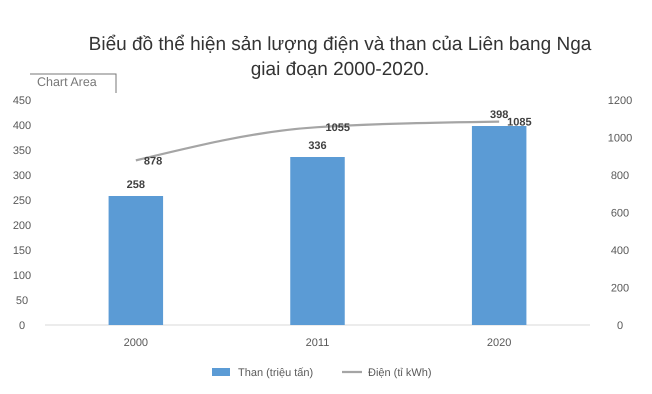 The width and height of the screenshot is (652, 394). I want to click on y-tick-label: 350, so click(22, 151).